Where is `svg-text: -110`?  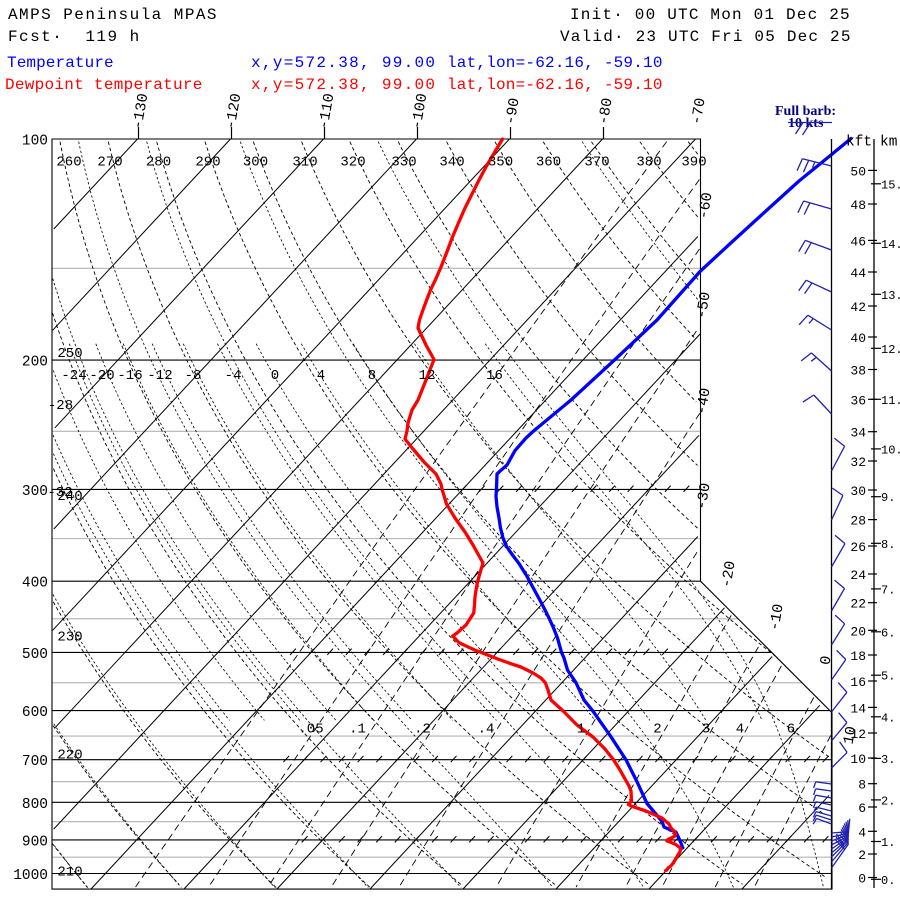
svg-text: -110 is located at coordinates (327, 111).